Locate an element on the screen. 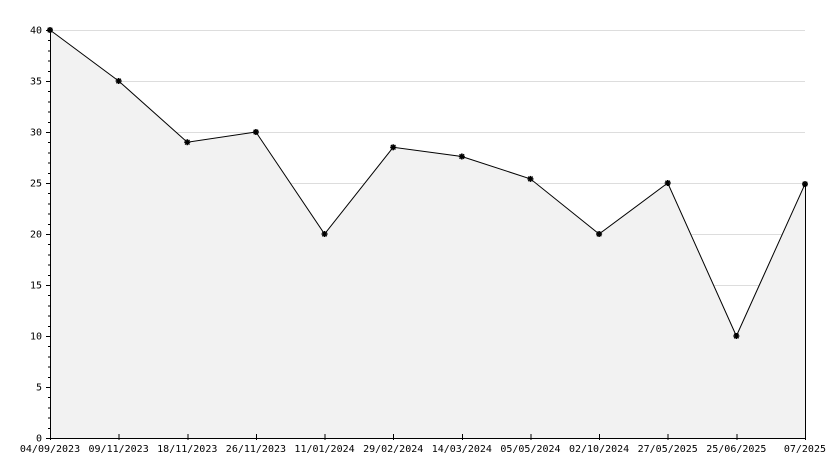 The image size is (834, 468). x-tick-label: 18/11/2023 is located at coordinates (187, 449).